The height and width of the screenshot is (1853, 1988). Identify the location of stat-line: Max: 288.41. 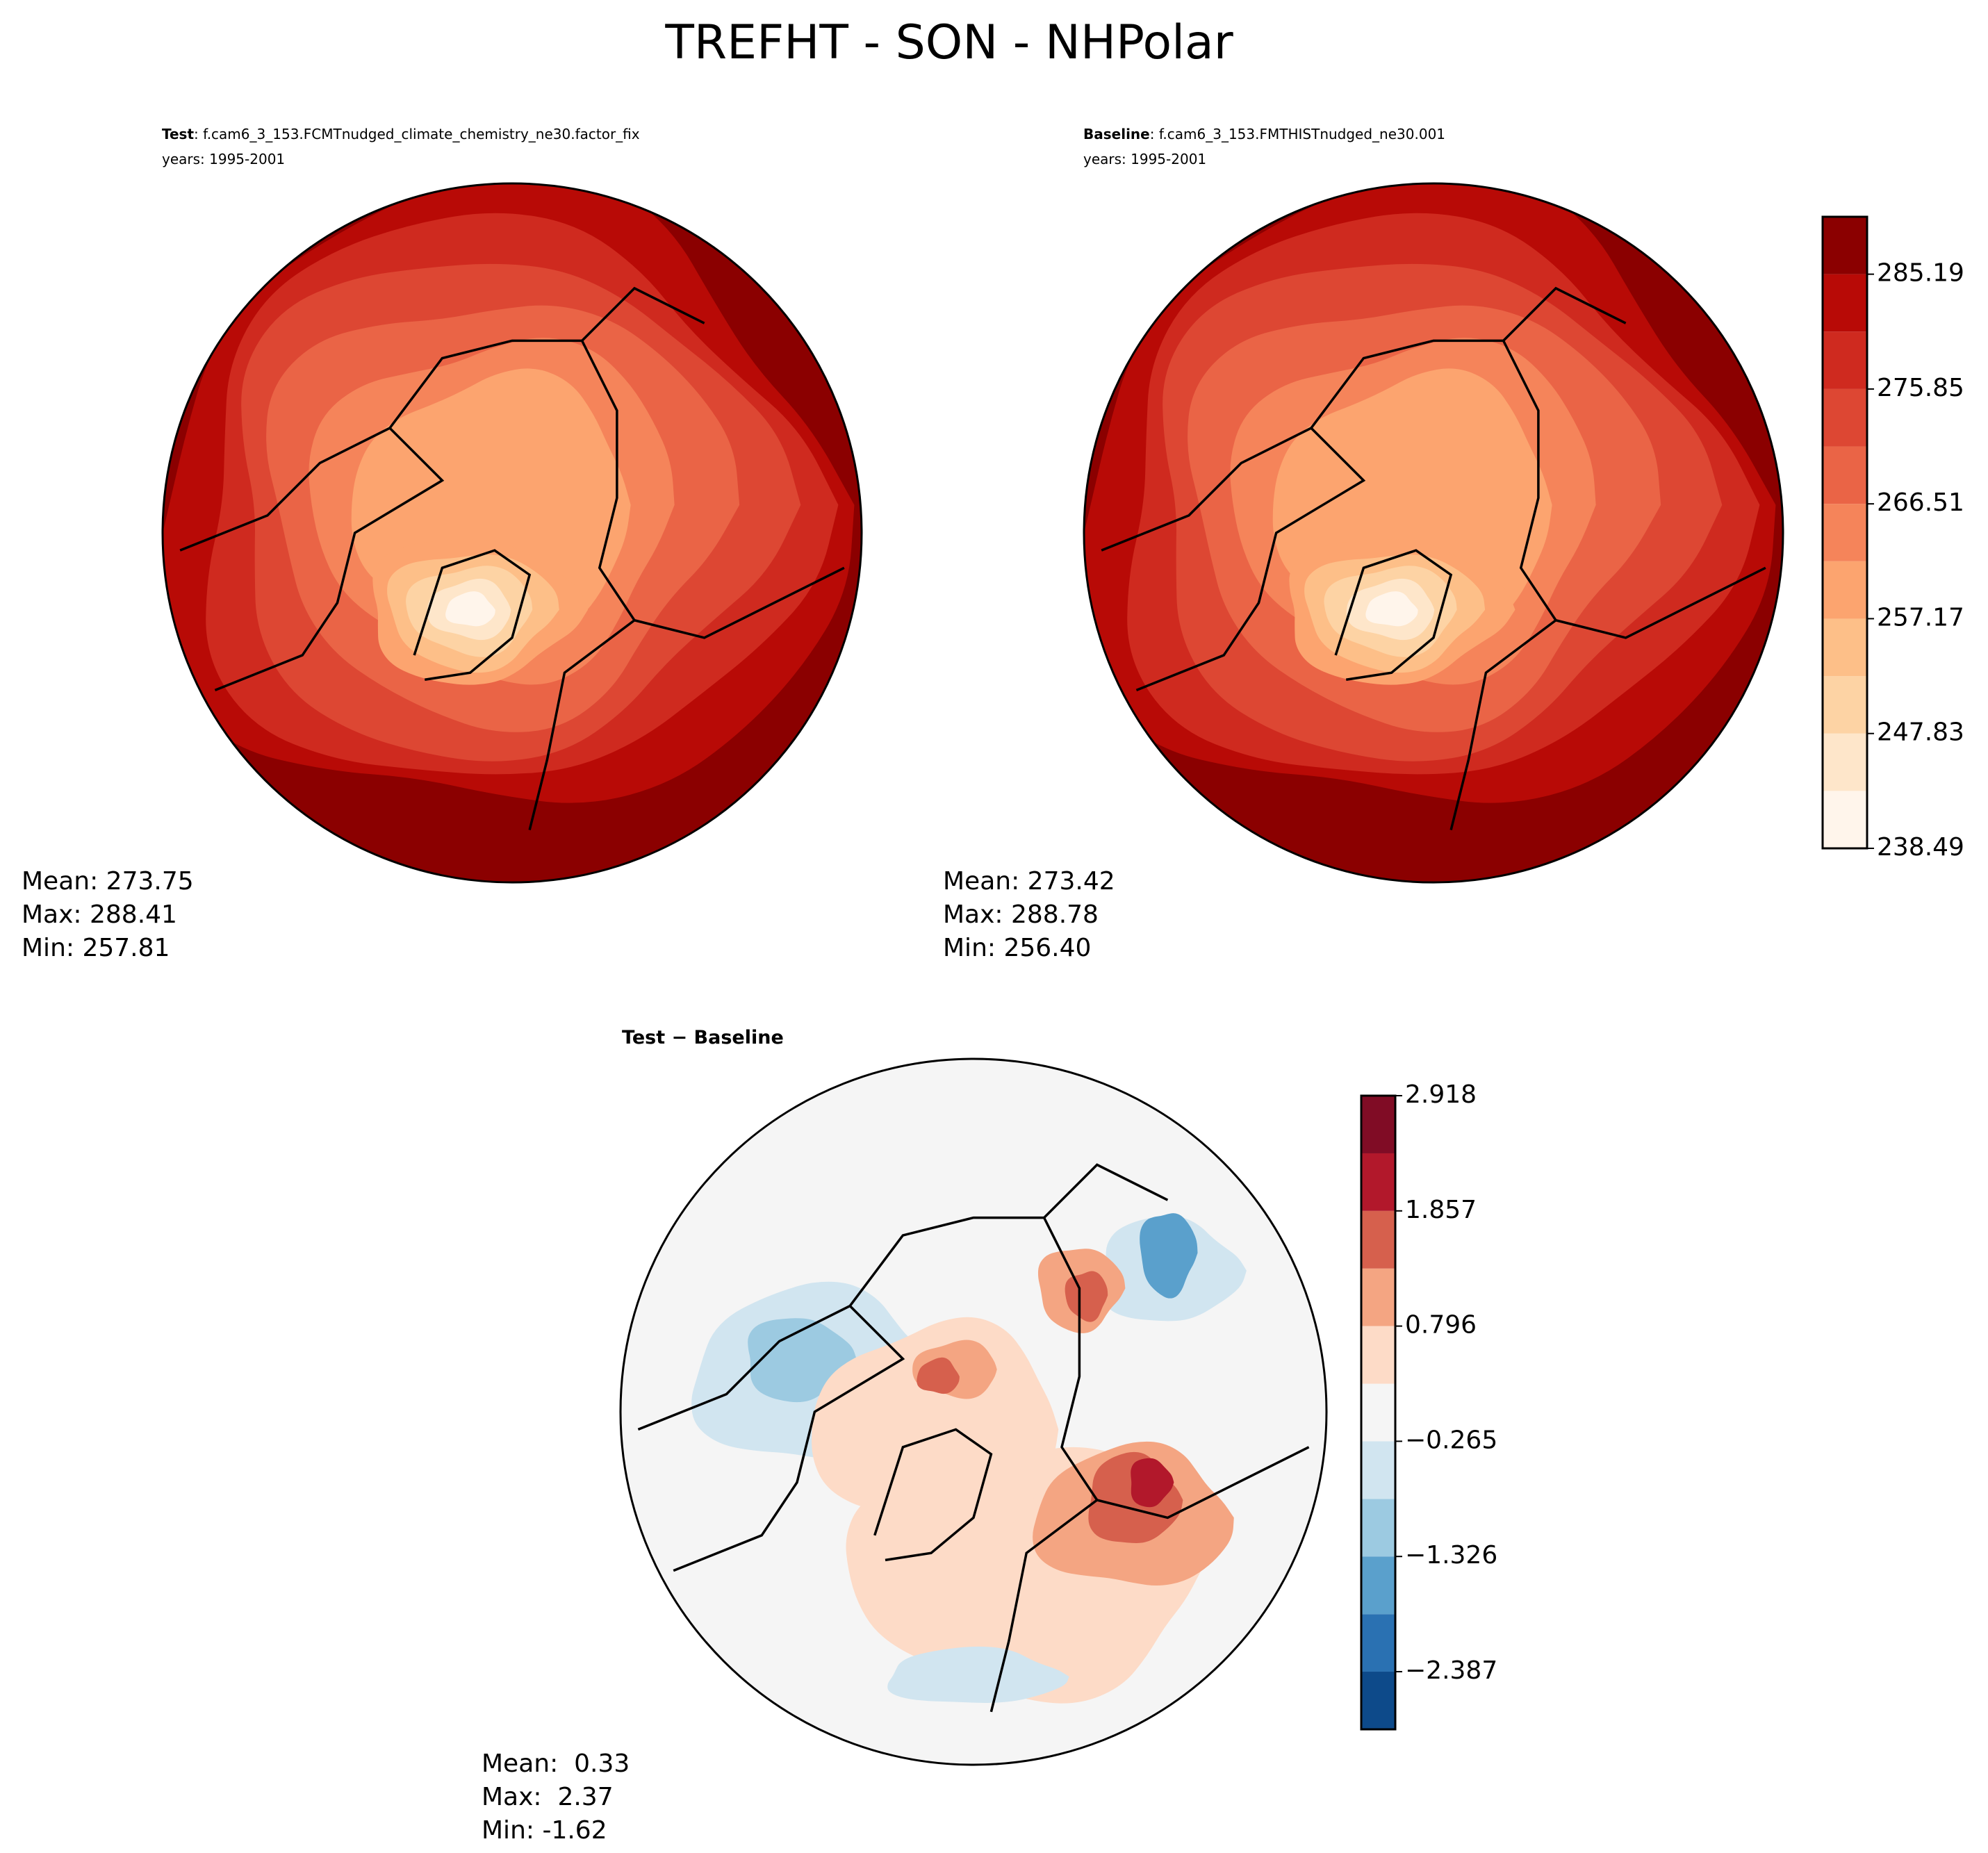
(99, 914).